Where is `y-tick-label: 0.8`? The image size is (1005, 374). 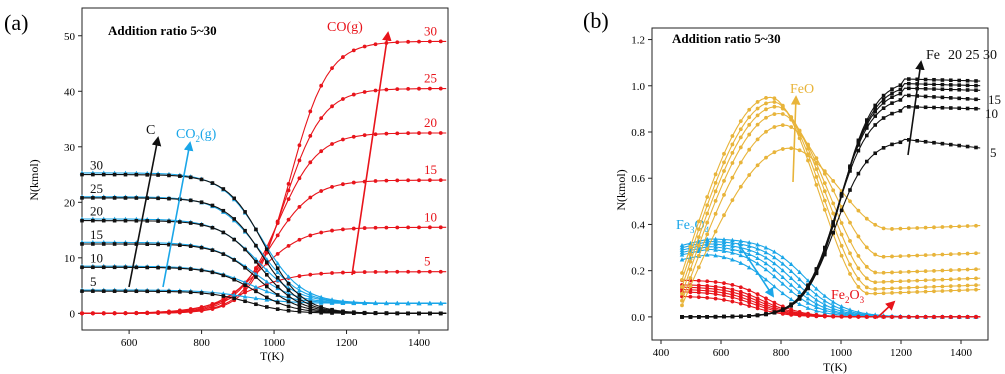 y-tick-label: 0.8 is located at coordinates (638, 133).